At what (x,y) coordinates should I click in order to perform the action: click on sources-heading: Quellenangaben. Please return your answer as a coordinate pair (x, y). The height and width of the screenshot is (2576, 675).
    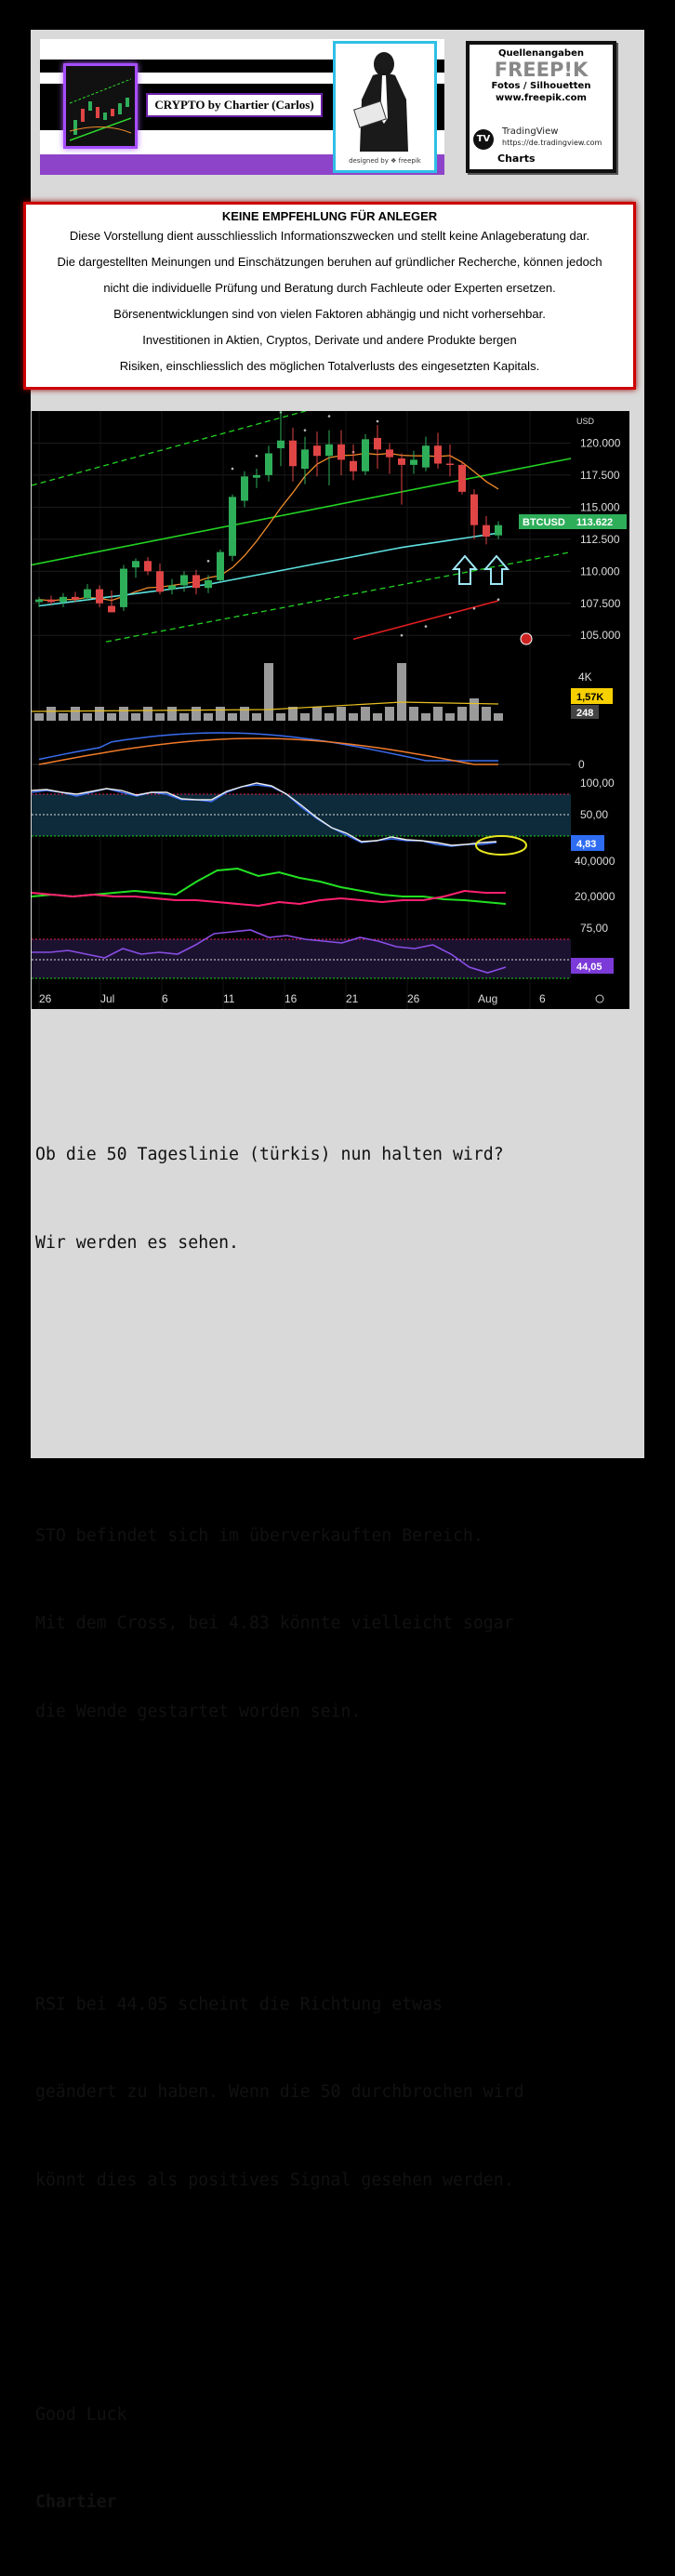
    Looking at the image, I should click on (541, 53).